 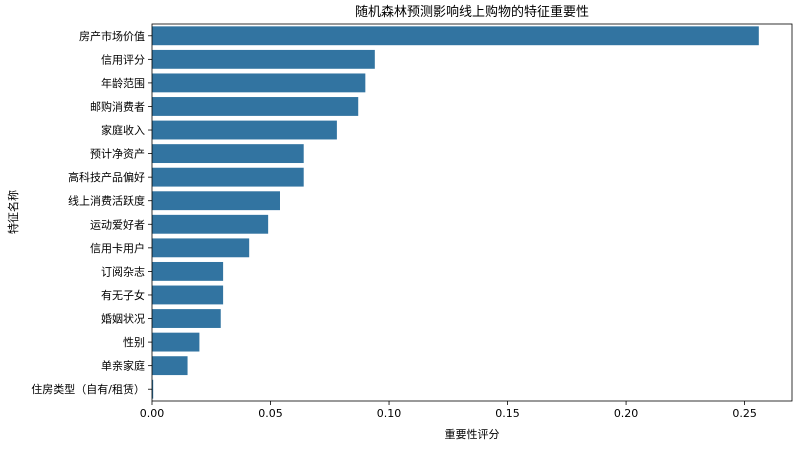 I want to click on y-tick-label: 高科技产品偏好, so click(x=106, y=177).